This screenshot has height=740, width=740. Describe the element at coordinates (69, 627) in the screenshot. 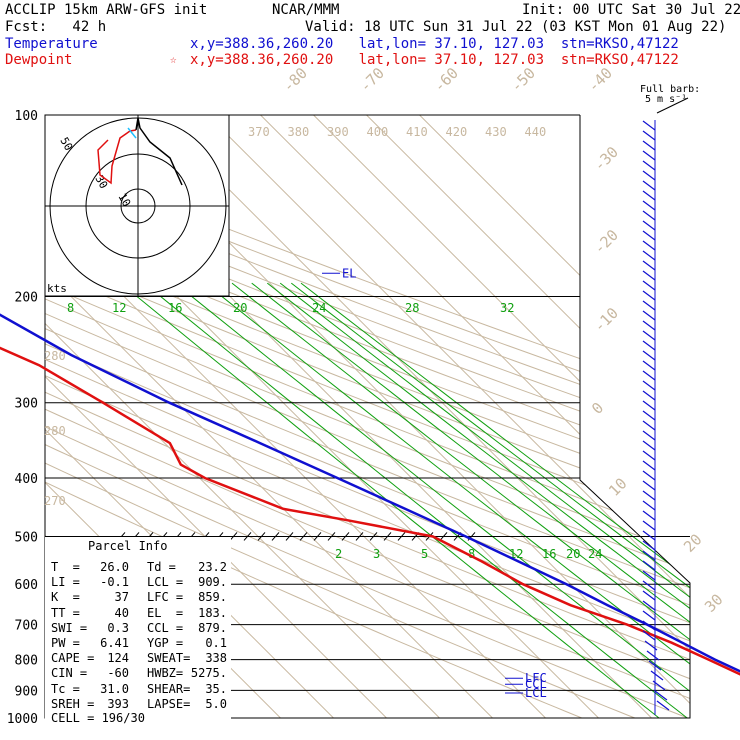

I see `parcel-info-cell: SWI =` at that location.